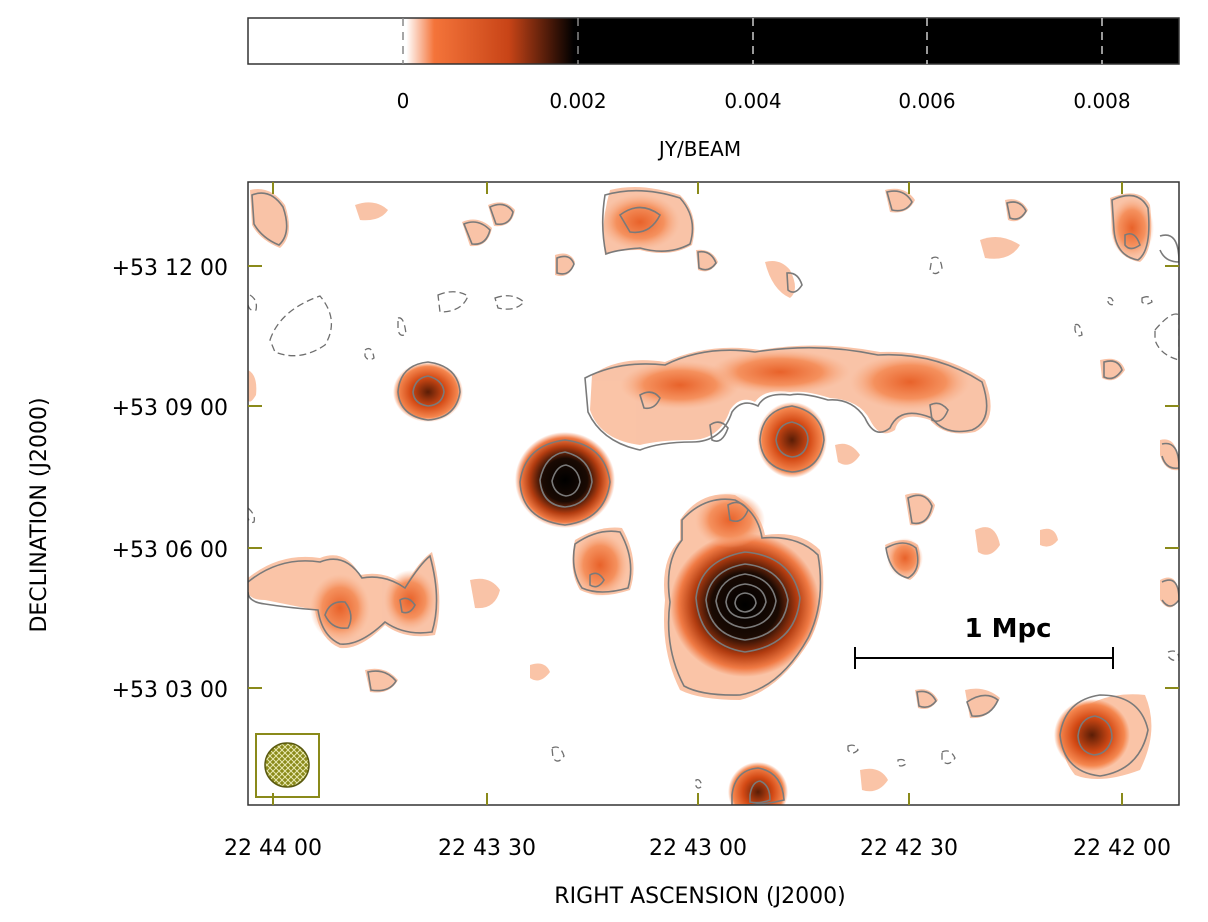  I want to click on beam-box, so click(287, 765).